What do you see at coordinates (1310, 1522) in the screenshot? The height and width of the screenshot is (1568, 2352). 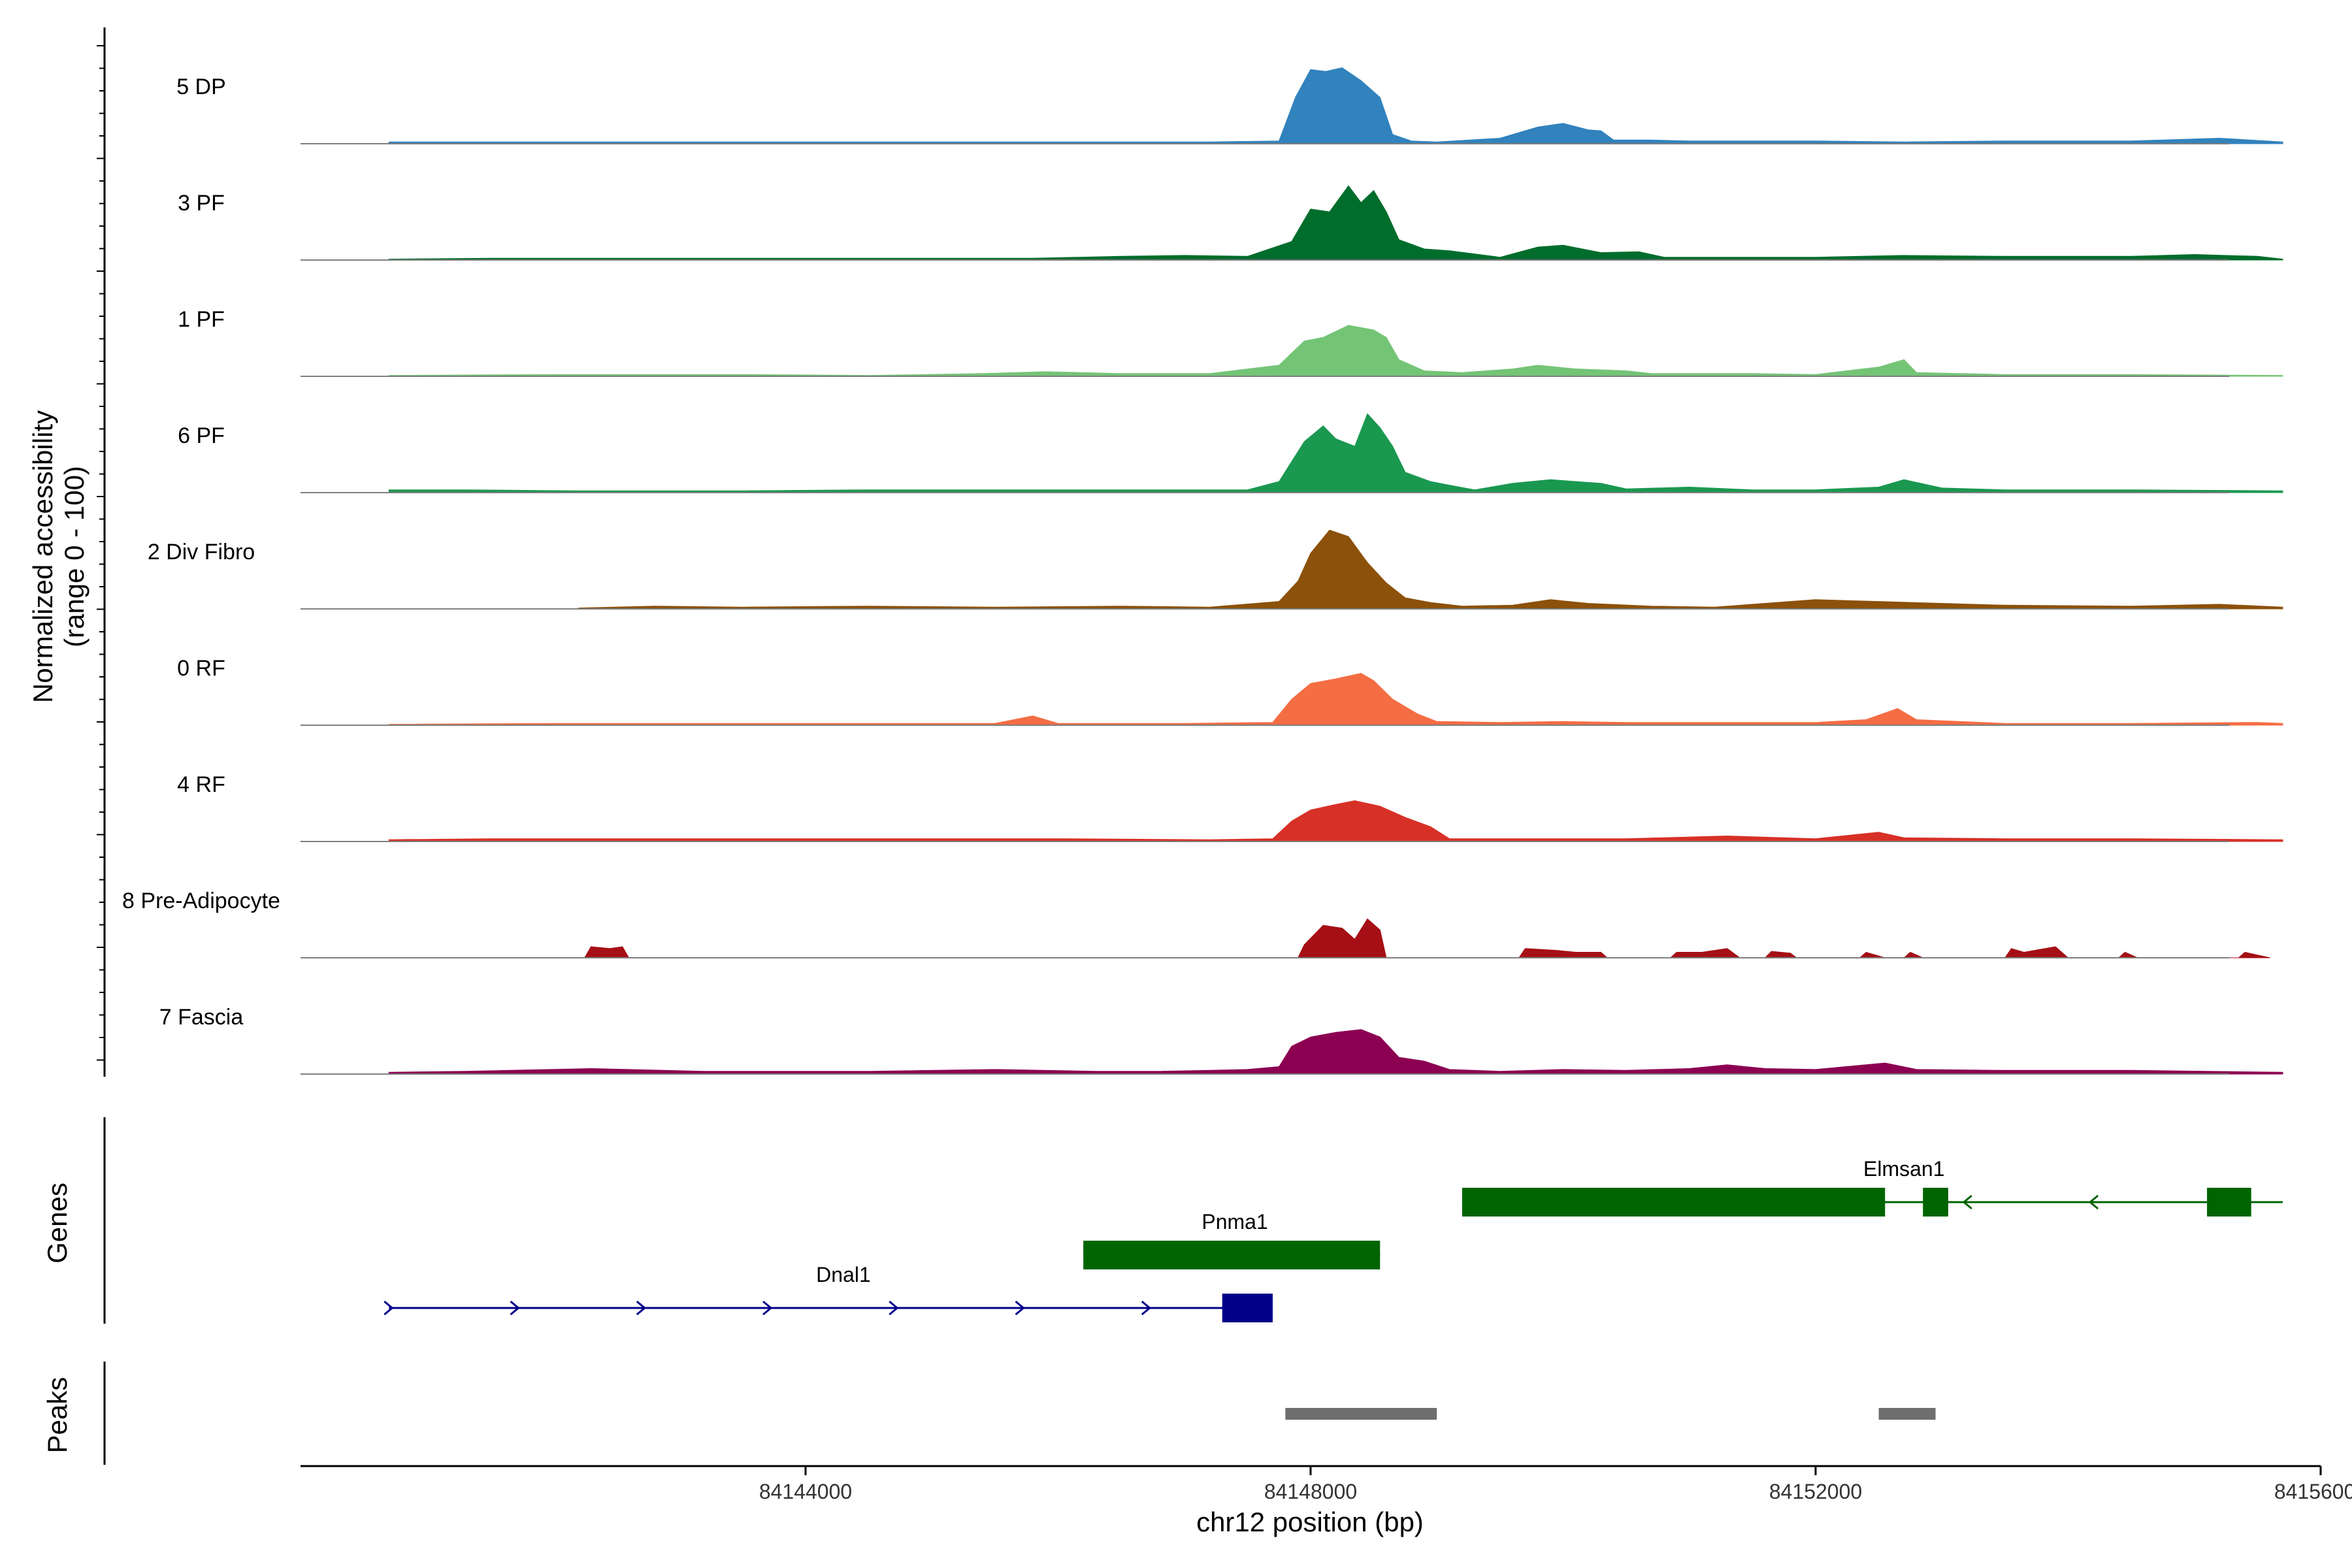 I see `x-axis-title: chr12 position (bp)` at bounding box center [1310, 1522].